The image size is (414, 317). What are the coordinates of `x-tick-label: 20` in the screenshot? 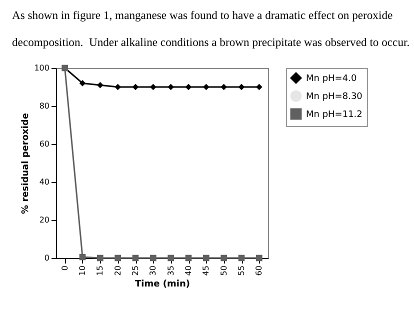 It's located at (117, 271).